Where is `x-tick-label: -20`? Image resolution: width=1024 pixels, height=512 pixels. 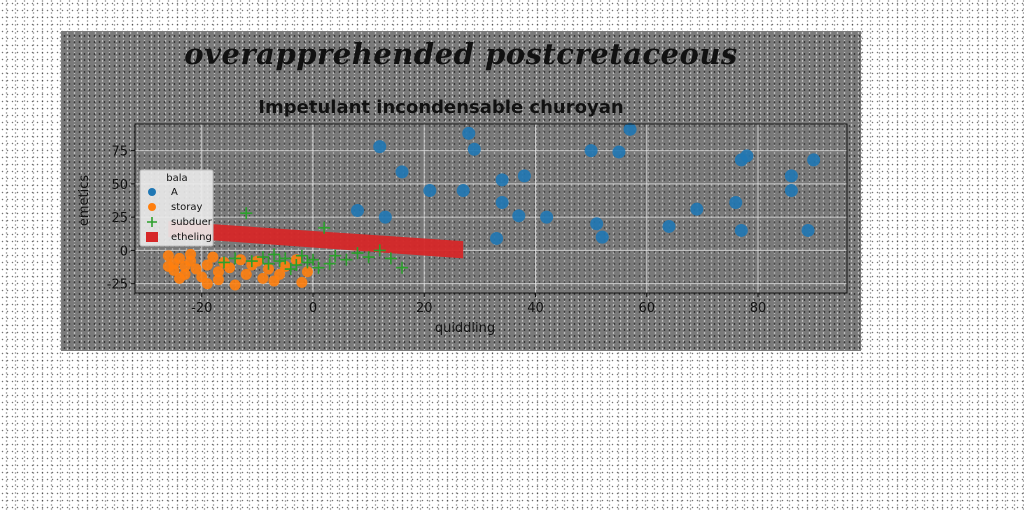
x-tick-label: -20 is located at coordinates (201, 308).